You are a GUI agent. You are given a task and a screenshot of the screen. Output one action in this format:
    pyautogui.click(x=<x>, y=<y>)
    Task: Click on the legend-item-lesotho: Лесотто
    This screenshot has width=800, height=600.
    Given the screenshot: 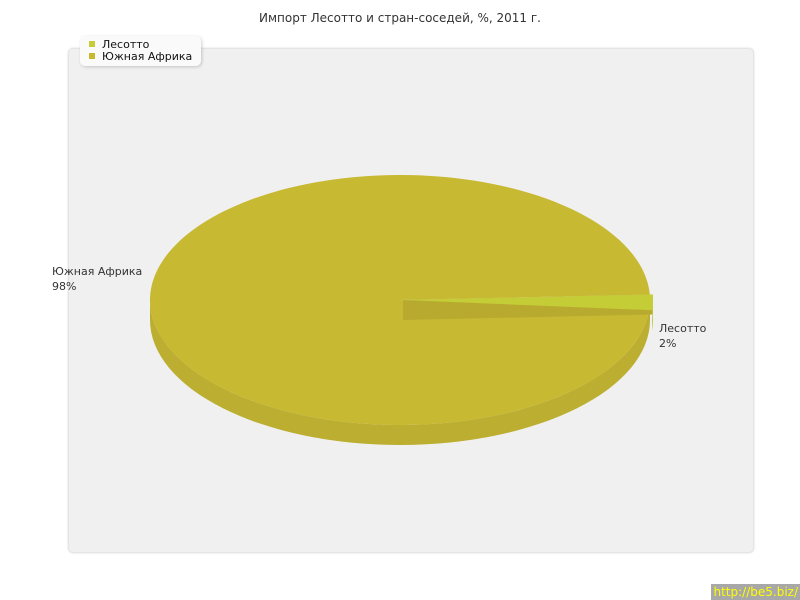 What is the action you would take?
    pyautogui.click(x=140, y=44)
    